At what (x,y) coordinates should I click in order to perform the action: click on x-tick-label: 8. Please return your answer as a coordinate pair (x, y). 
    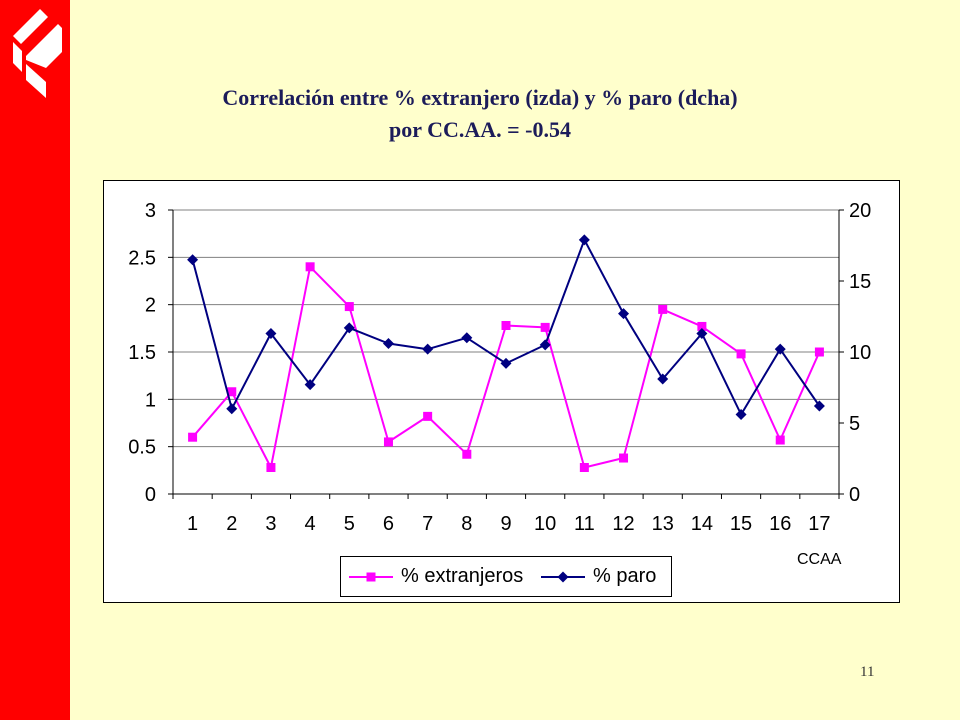
    Looking at the image, I should click on (466, 524).